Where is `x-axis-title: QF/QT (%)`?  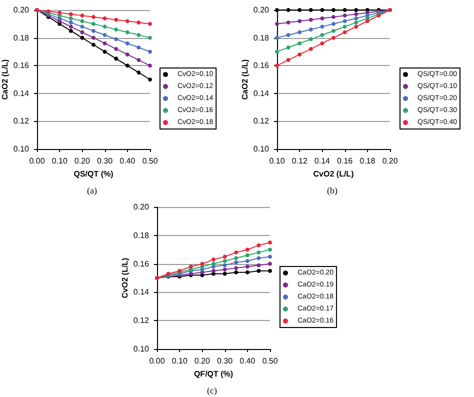
x-axis-title: QF/QT (%) is located at coordinates (214, 373).